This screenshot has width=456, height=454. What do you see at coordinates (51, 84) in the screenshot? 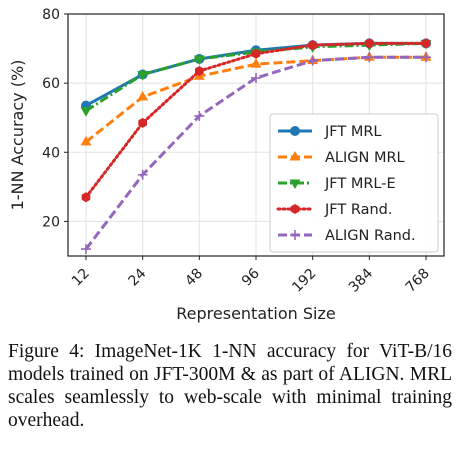
I see `y-tick-label: 60` at bounding box center [51, 84].